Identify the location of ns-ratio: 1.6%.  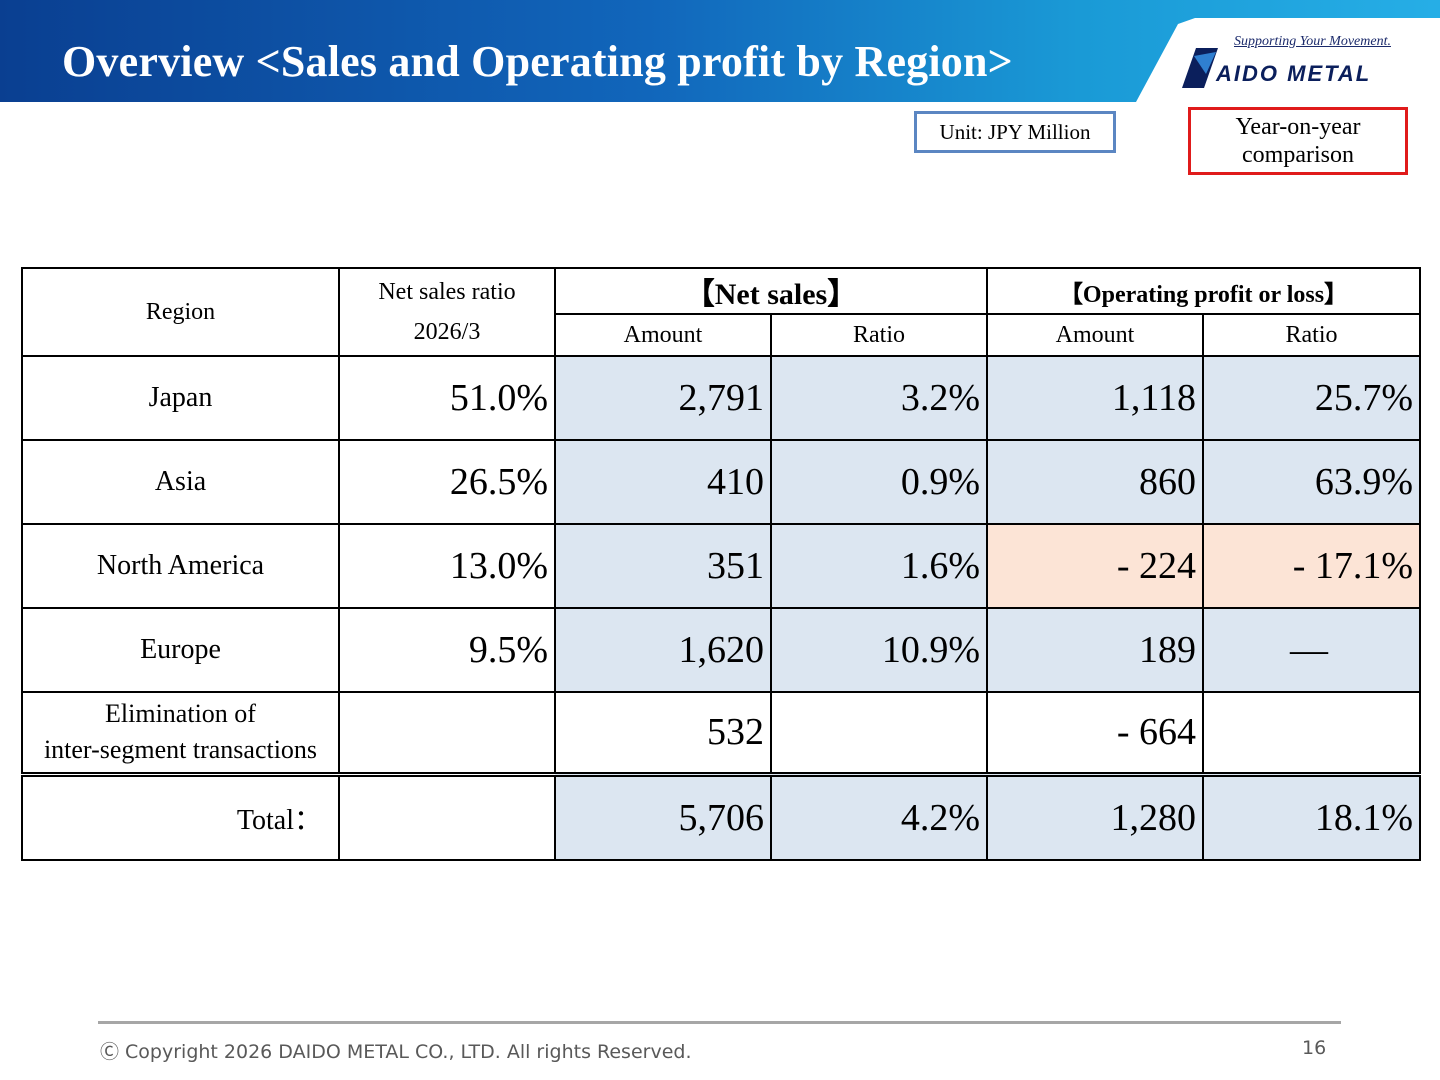
(879, 566).